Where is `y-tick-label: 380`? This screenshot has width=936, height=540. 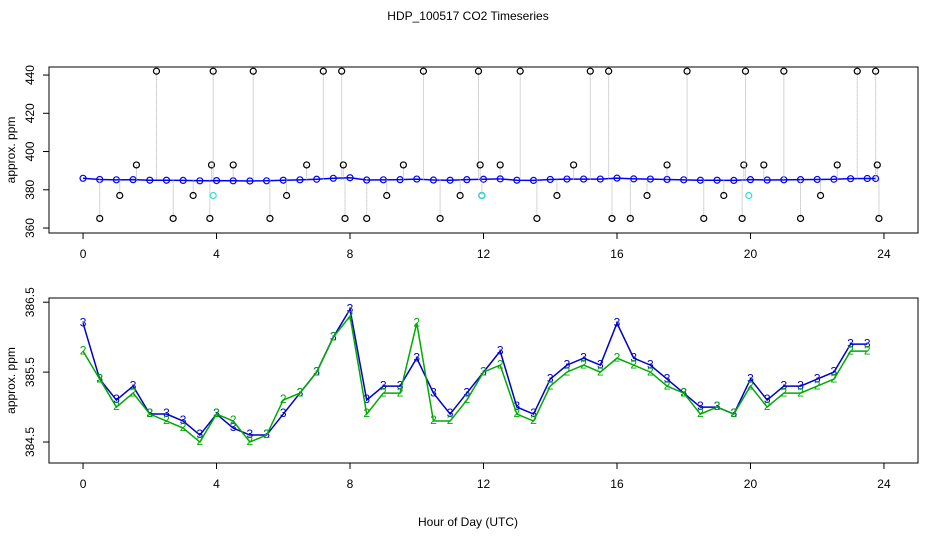
y-tick-label: 380 is located at coordinates (30, 189).